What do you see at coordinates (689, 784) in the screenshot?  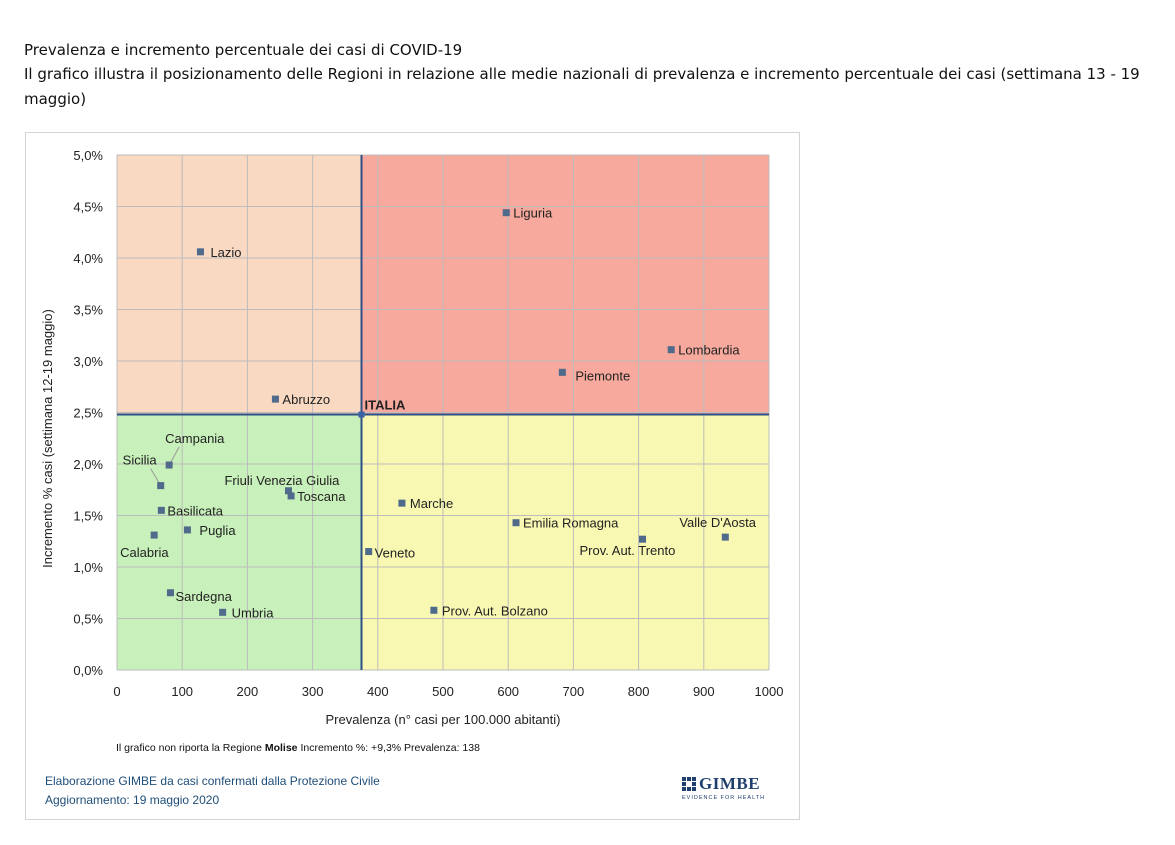 I see `gimbe-grid-icon` at bounding box center [689, 784].